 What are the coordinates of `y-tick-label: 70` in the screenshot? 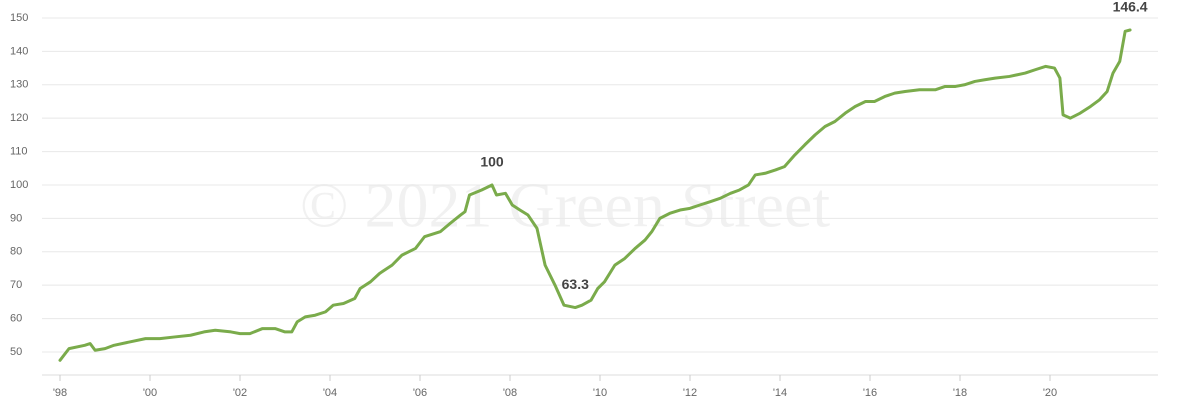 It's located at (16, 285).